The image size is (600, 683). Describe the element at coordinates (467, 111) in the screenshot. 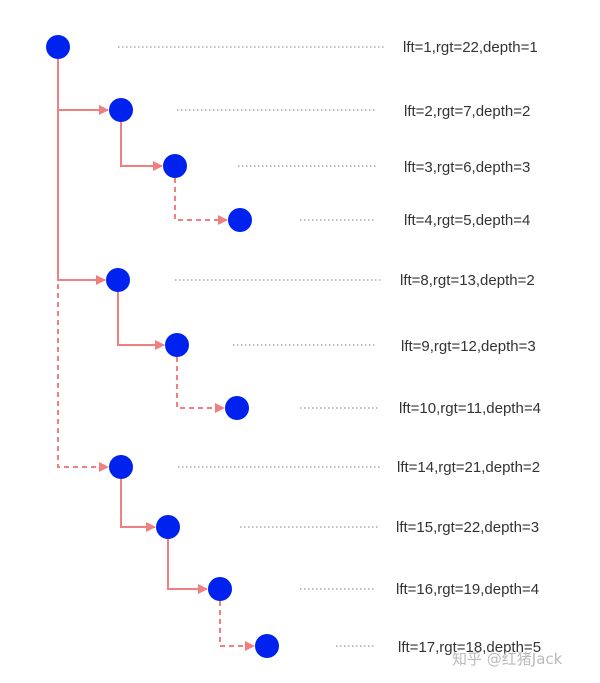

I see `node-label-1: lft=2,rgt=7,depth=2` at that location.